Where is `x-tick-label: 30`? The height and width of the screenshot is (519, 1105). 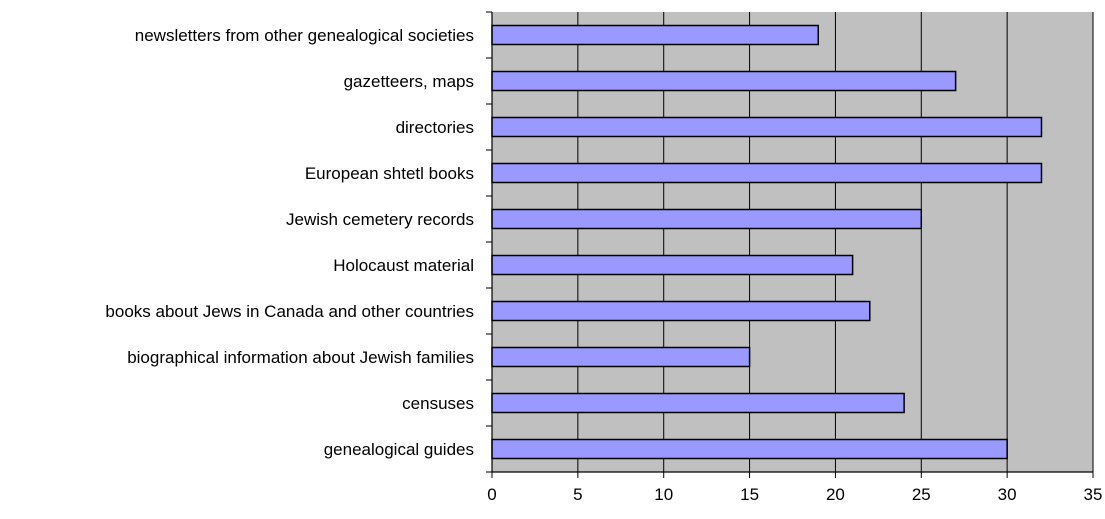
x-tick-label: 30 is located at coordinates (1007, 494).